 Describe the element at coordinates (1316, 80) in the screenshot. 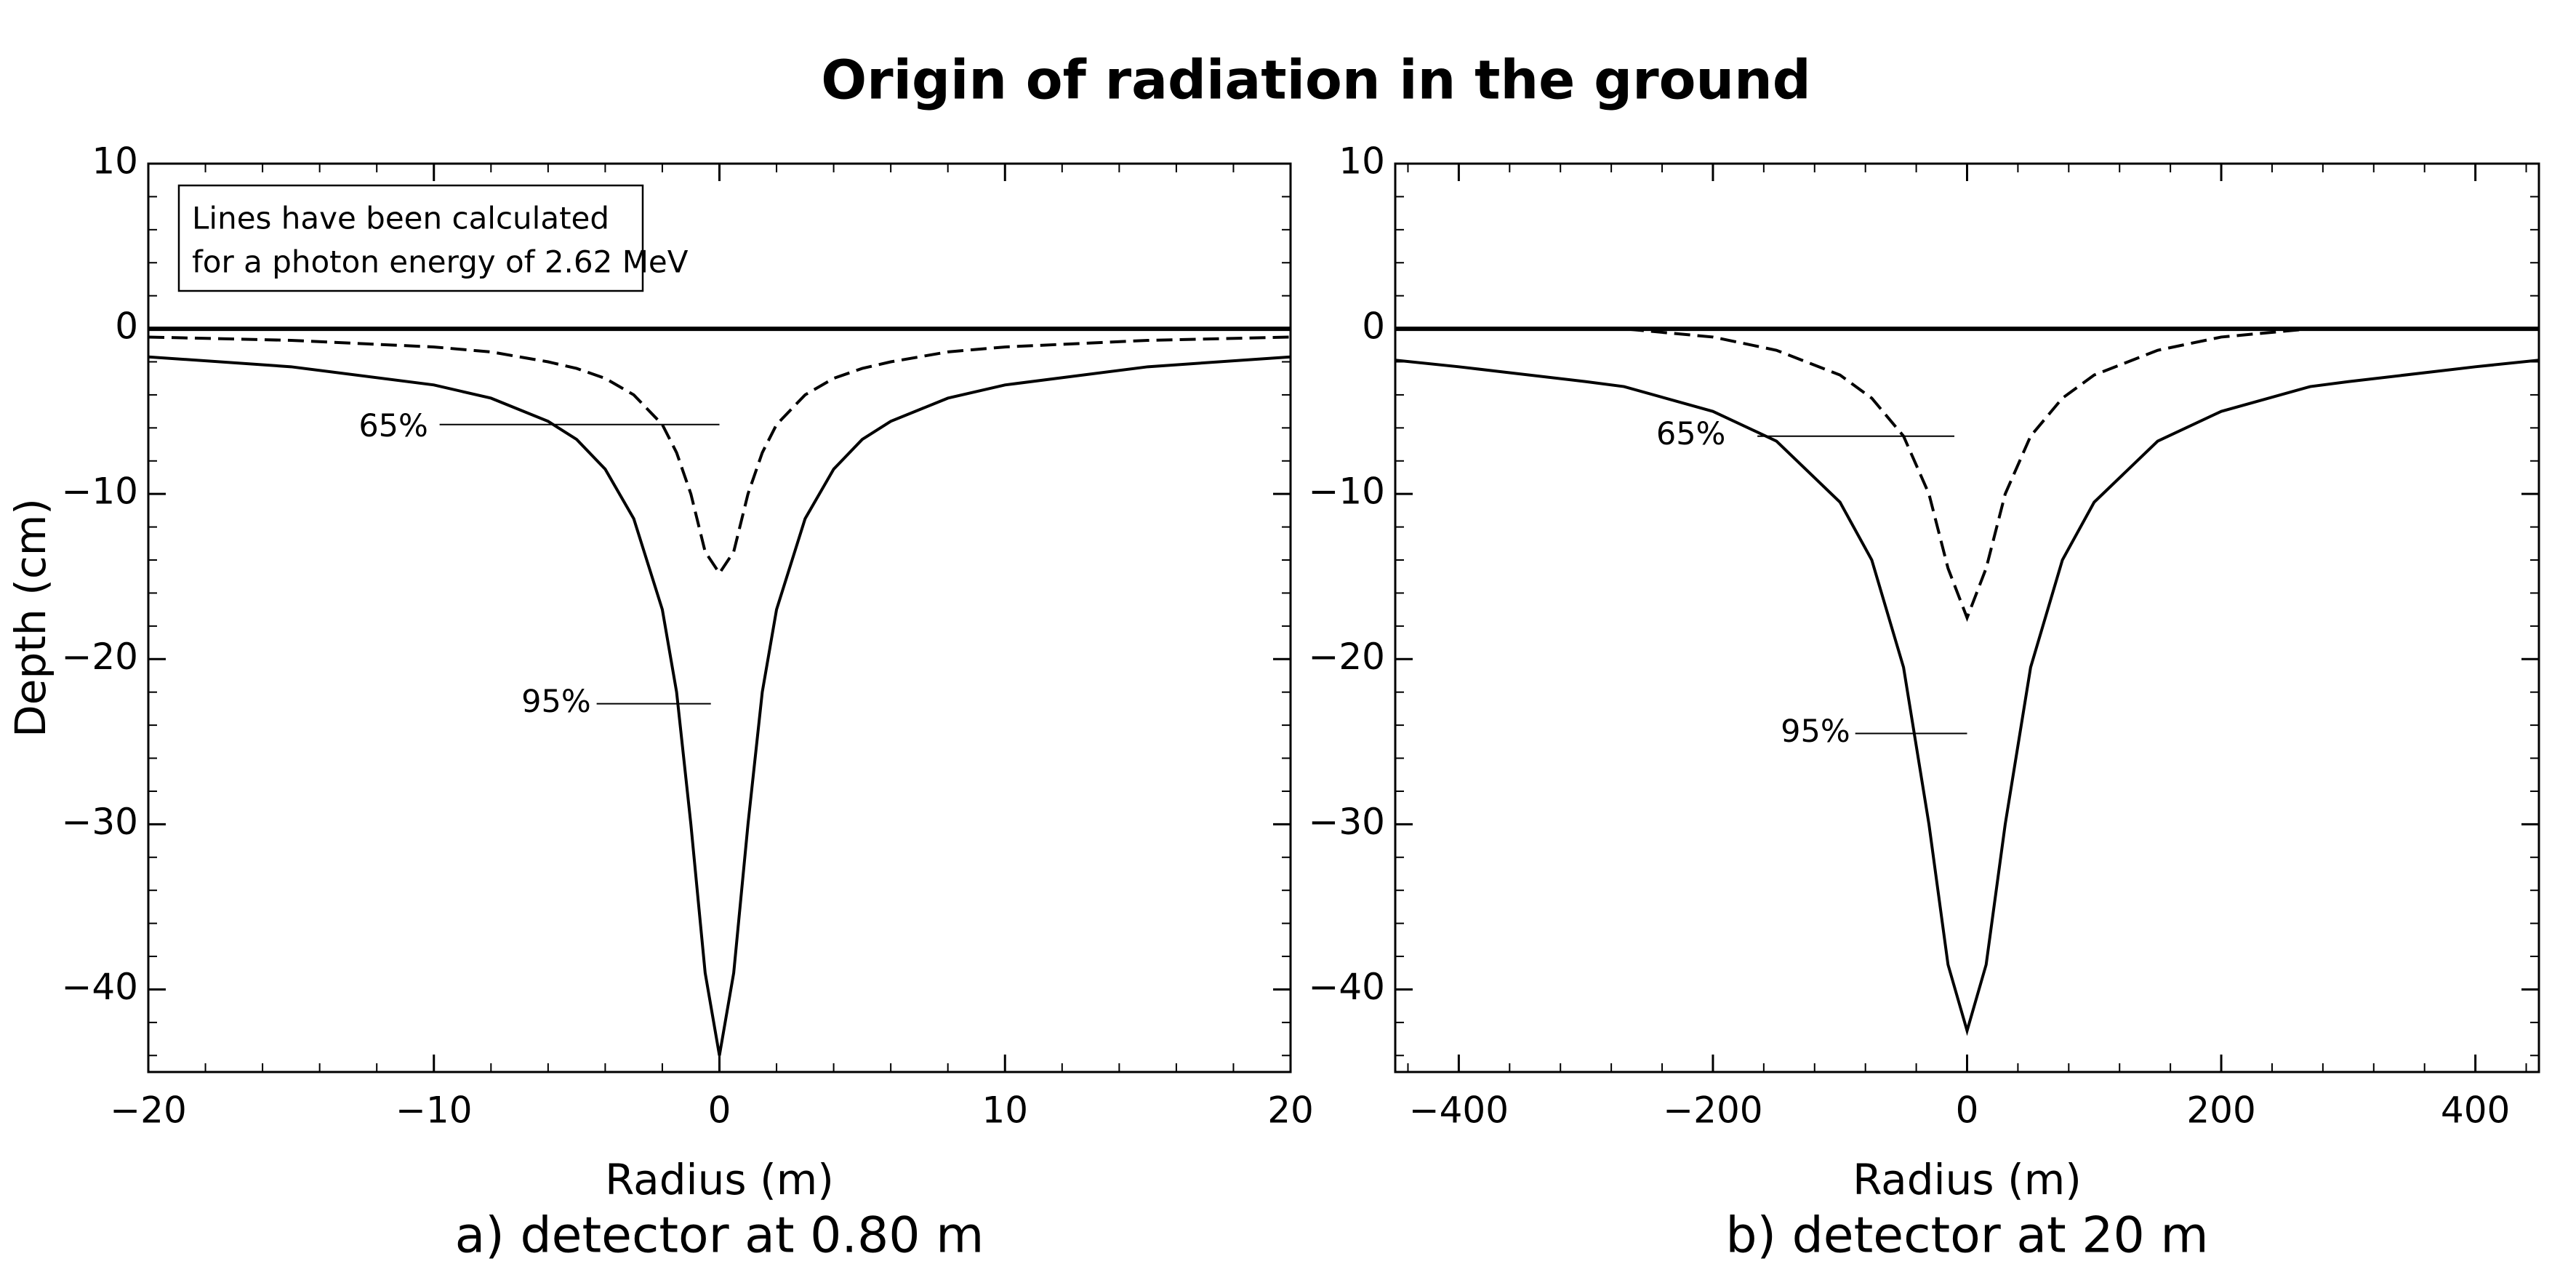

I see `figure-title: Origin of radiation in the ground` at that location.